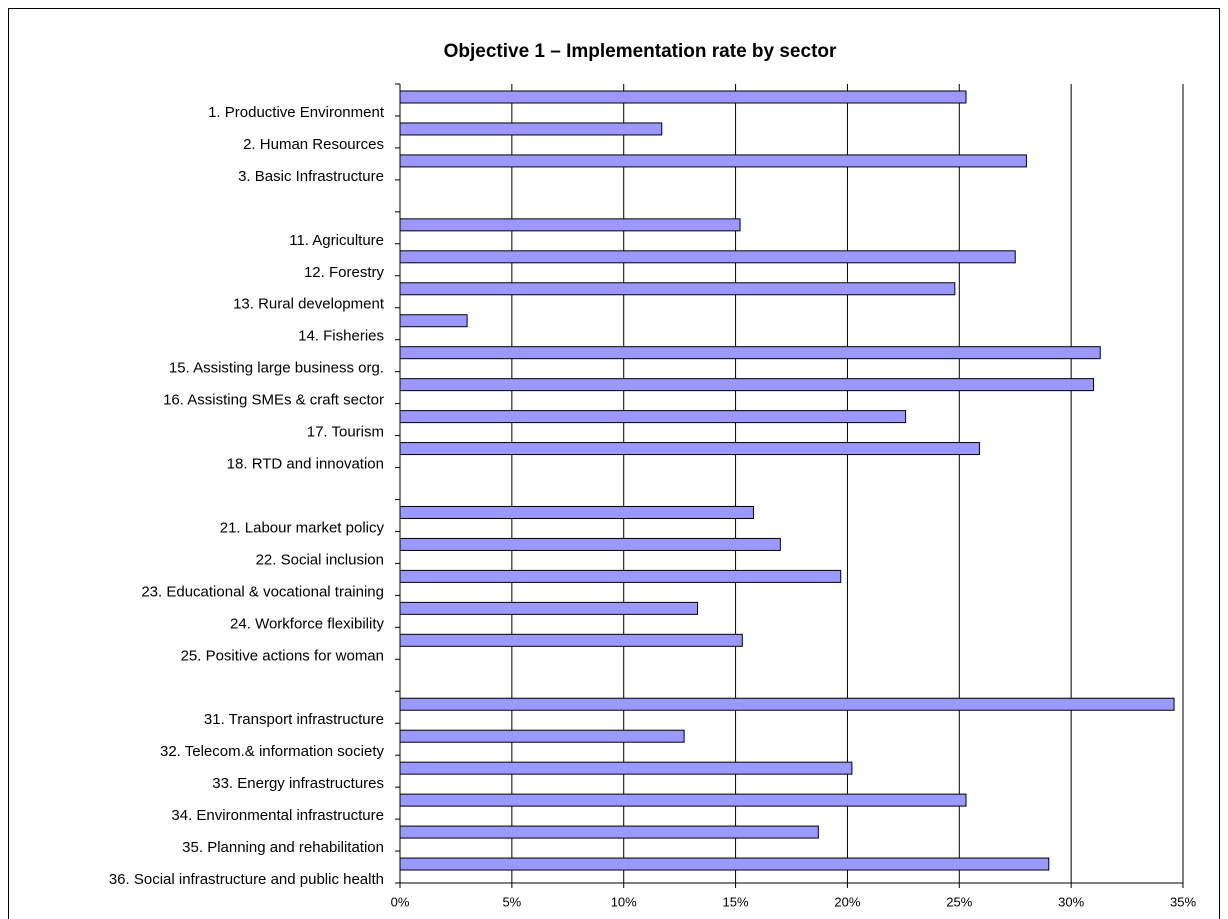 Image resolution: width=1228 pixels, height=919 pixels. What do you see at coordinates (959, 901) in the screenshot?
I see `x-tick-label: 25%` at bounding box center [959, 901].